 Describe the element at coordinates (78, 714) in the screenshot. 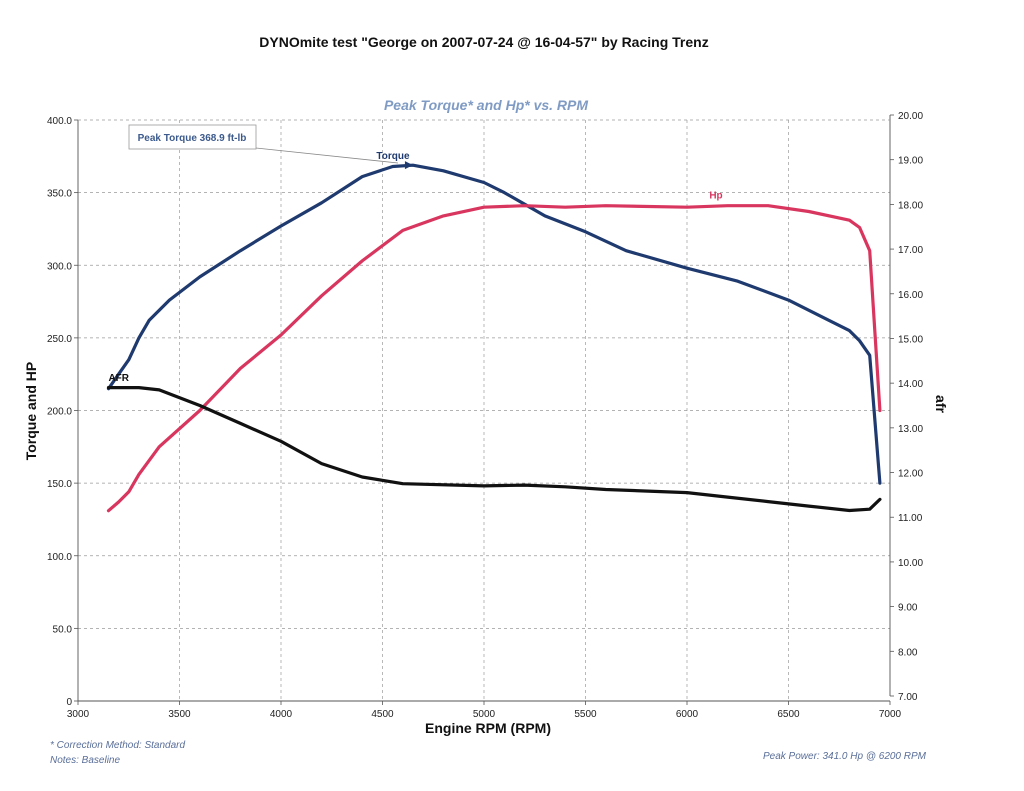

I see `x-tick-label: 3000` at that location.